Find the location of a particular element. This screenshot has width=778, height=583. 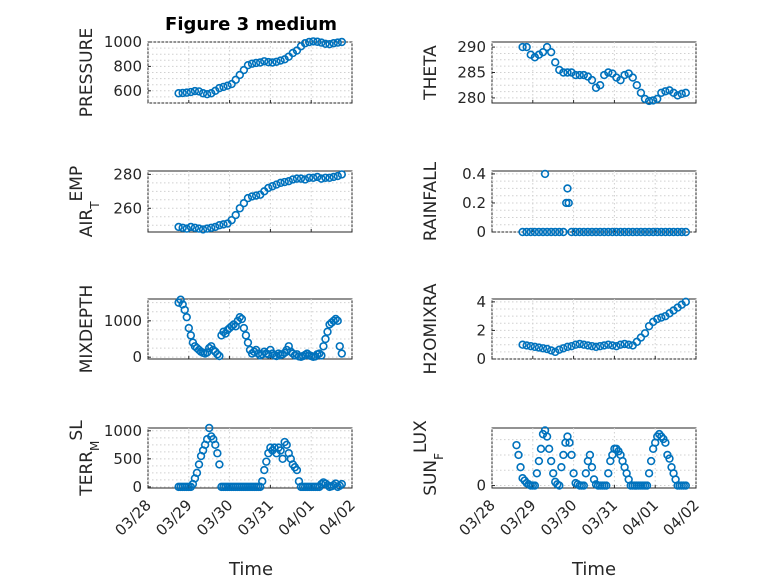

subplot-pressure: 600 800 1000 PRESSURE is located at coordinates (215, 72).